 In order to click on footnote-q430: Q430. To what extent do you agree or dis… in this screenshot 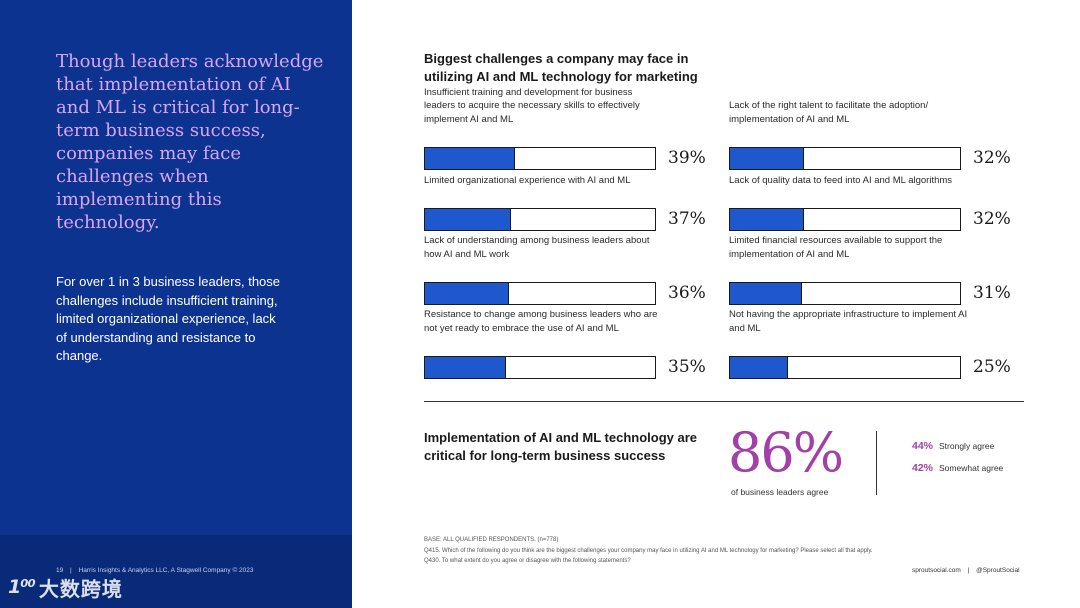, I will do `click(527, 561)`.